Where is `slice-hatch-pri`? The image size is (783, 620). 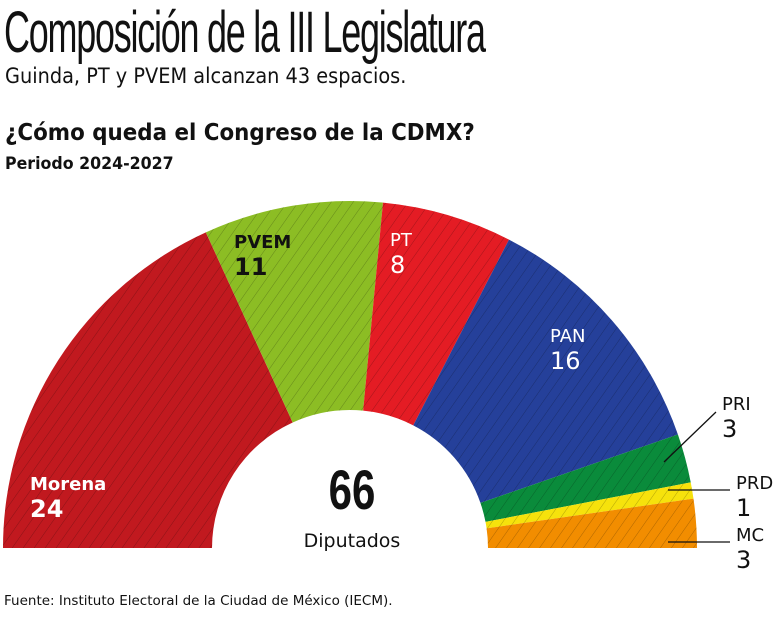
slice-hatch-pri is located at coordinates (585, 478).